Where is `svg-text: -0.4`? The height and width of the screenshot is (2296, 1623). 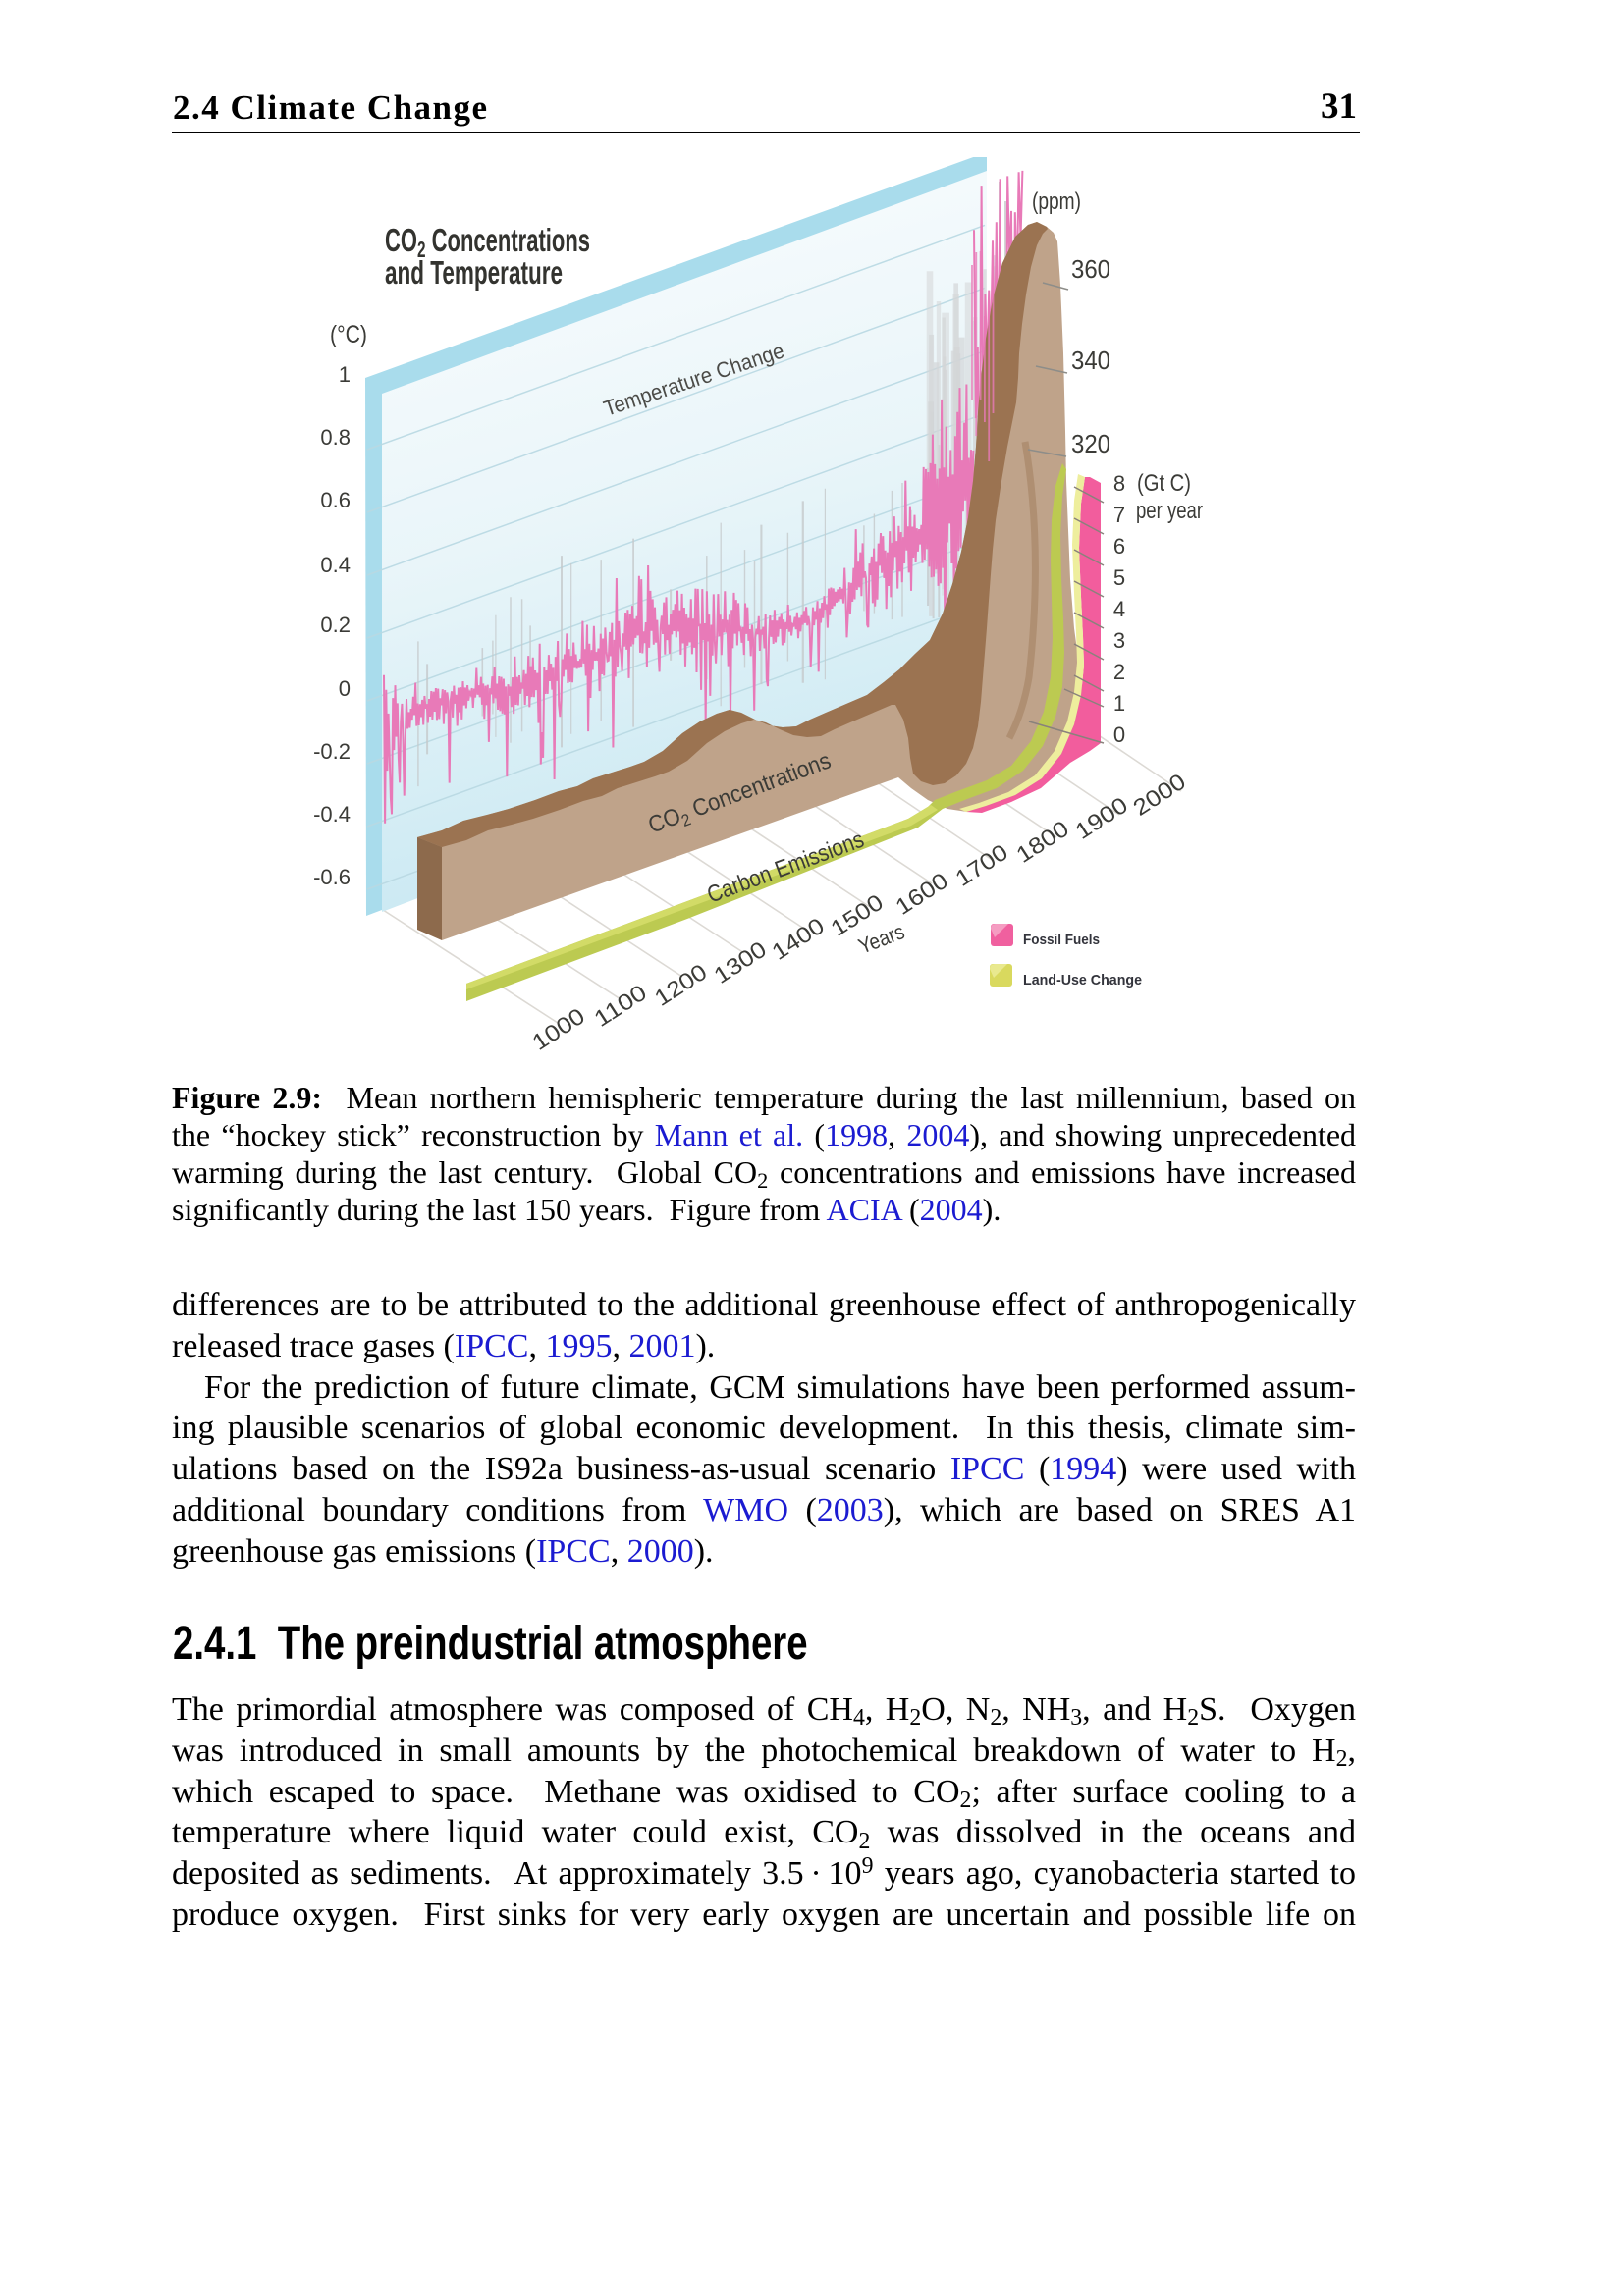
svg-text: -0.4 is located at coordinates (332, 814).